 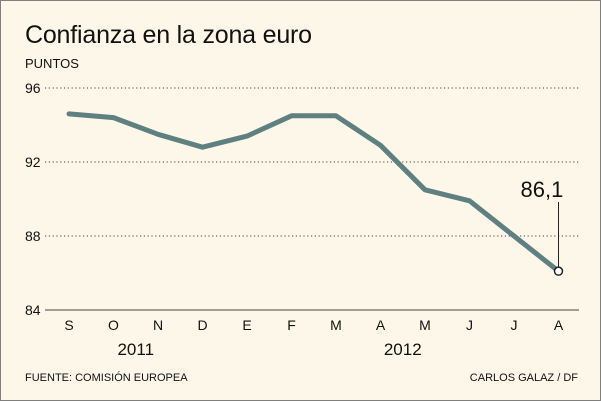 I want to click on x-tick-label: E, so click(x=246, y=325).